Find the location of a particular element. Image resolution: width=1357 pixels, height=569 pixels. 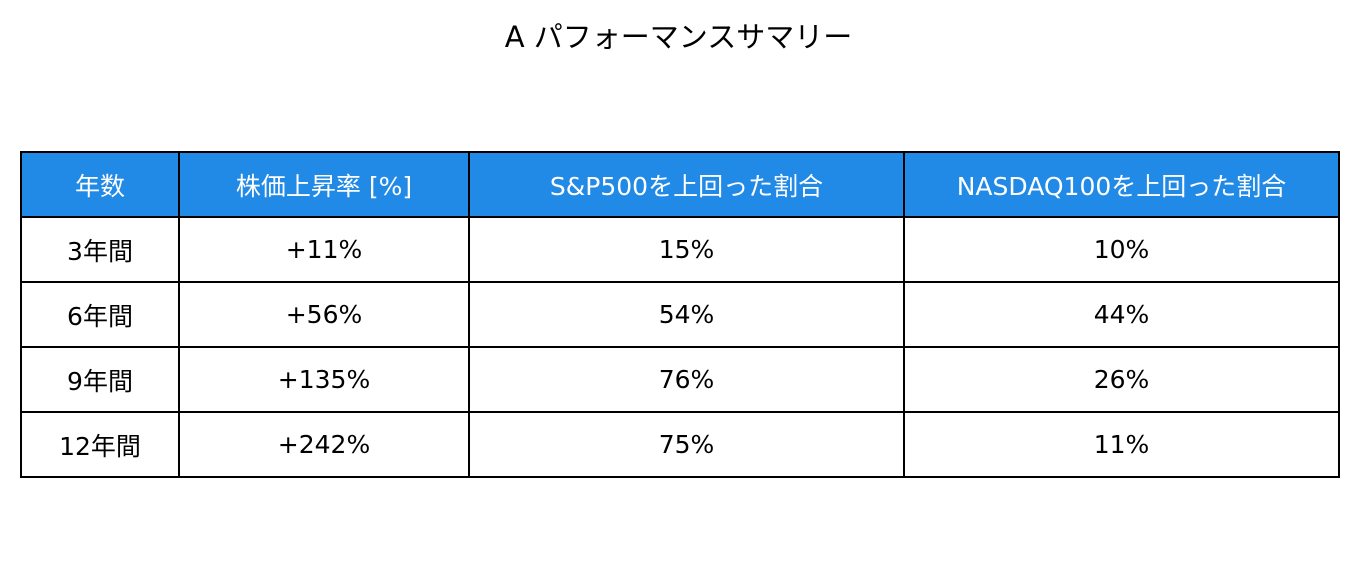

table-cell: 12年間 is located at coordinates (100, 444).